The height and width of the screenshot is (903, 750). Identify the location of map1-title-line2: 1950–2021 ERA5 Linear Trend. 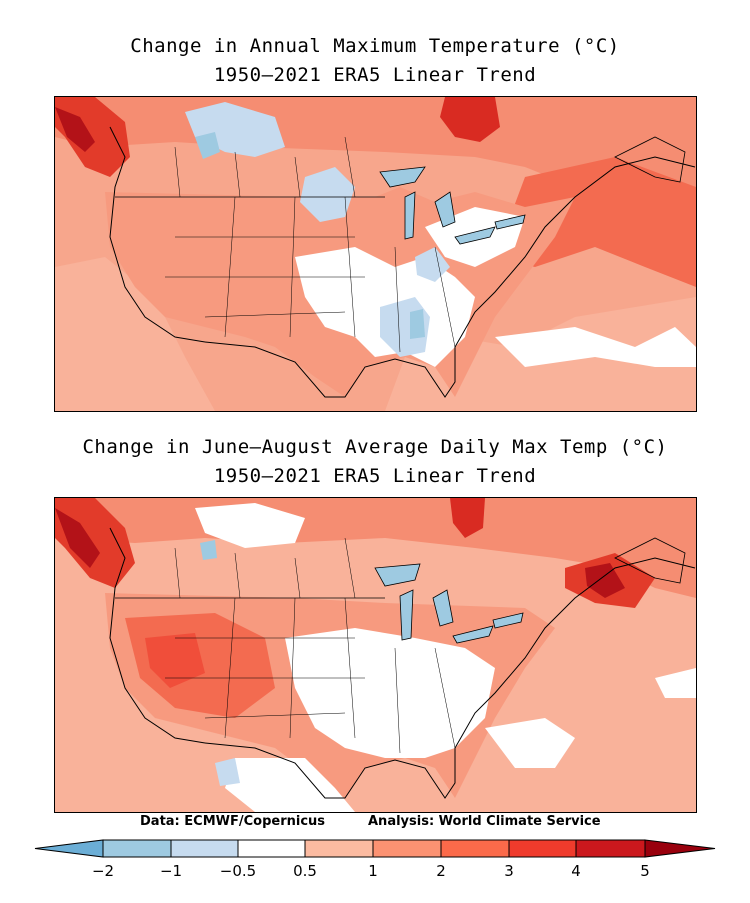
(375, 75).